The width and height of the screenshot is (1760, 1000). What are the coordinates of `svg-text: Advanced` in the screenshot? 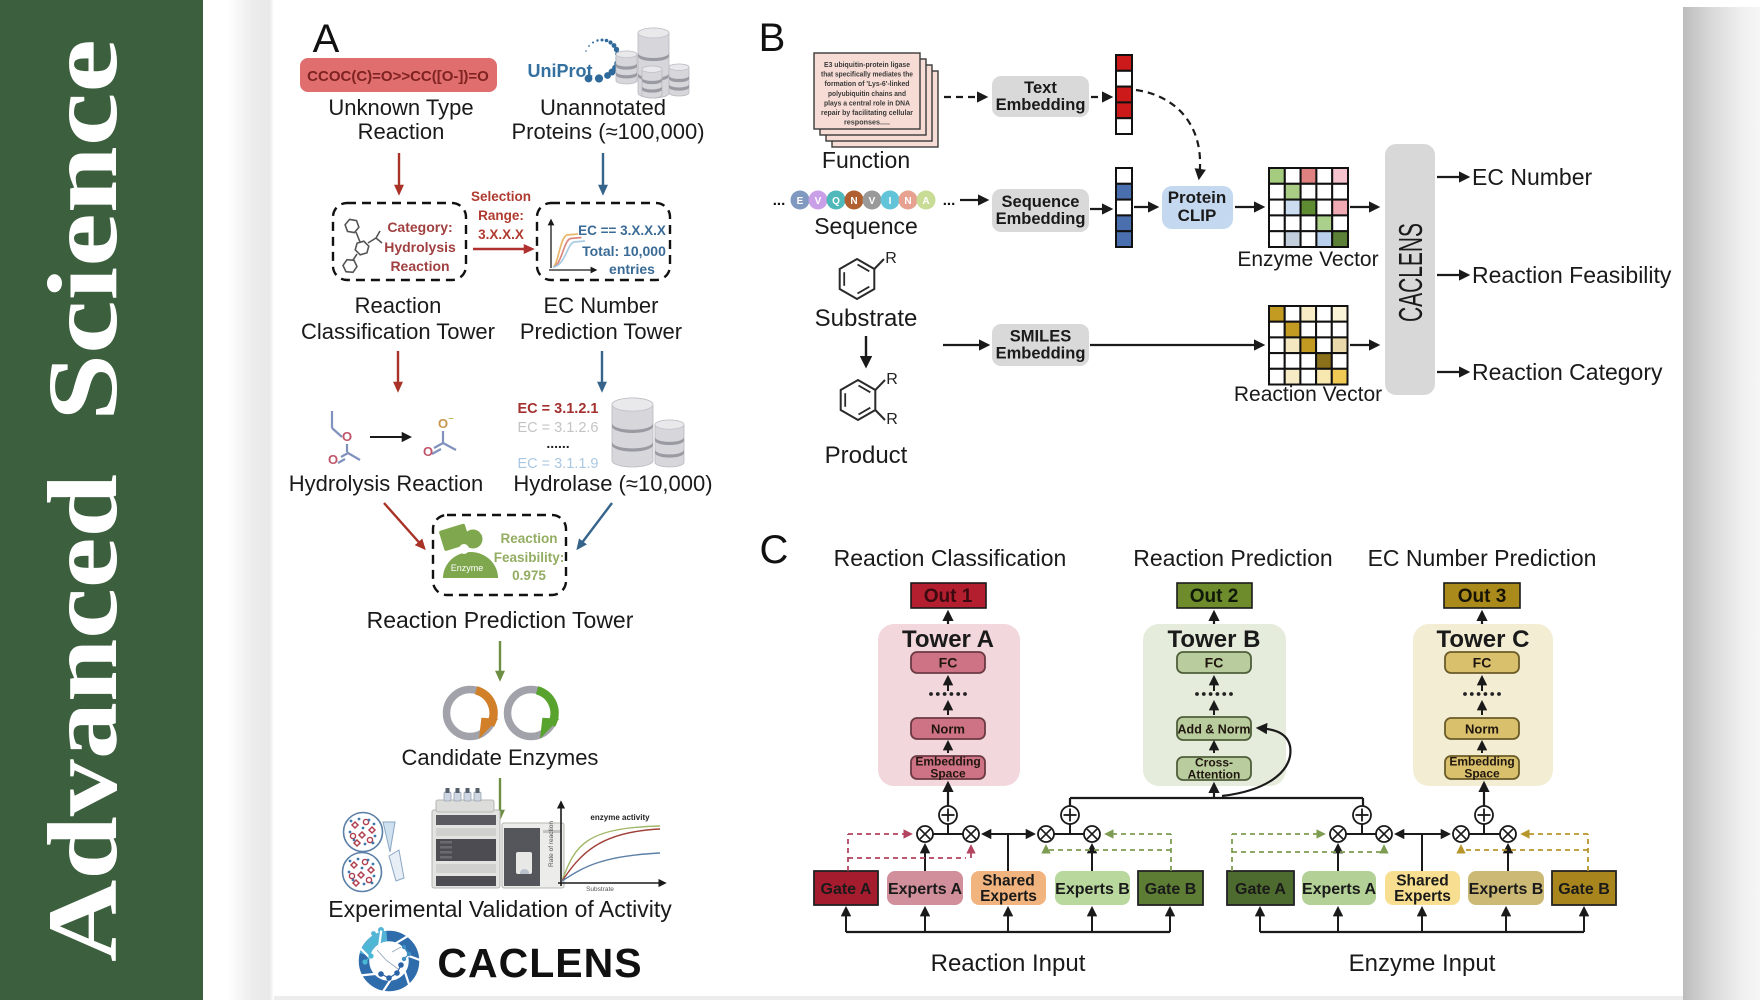 It's located at (82, 718).